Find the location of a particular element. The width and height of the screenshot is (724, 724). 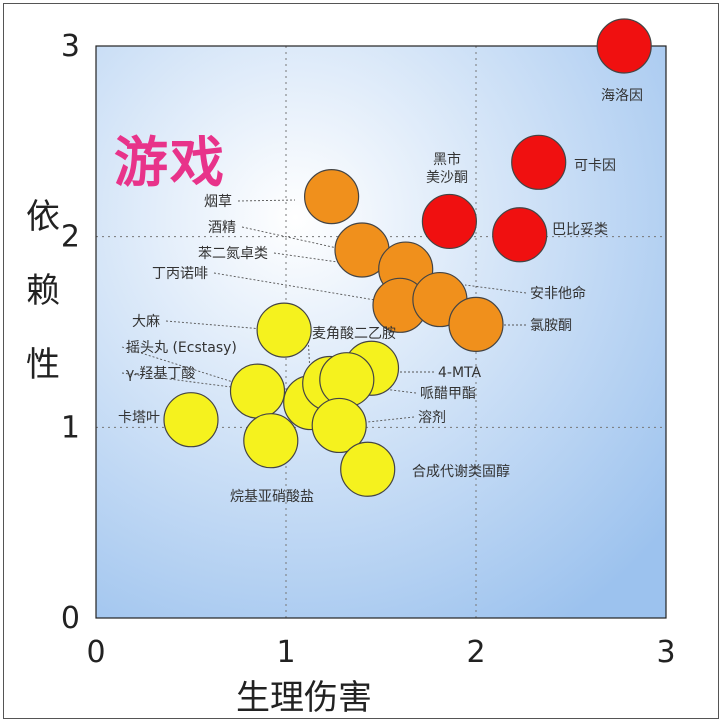

y-tick-label: 0 is located at coordinates (70, 618).